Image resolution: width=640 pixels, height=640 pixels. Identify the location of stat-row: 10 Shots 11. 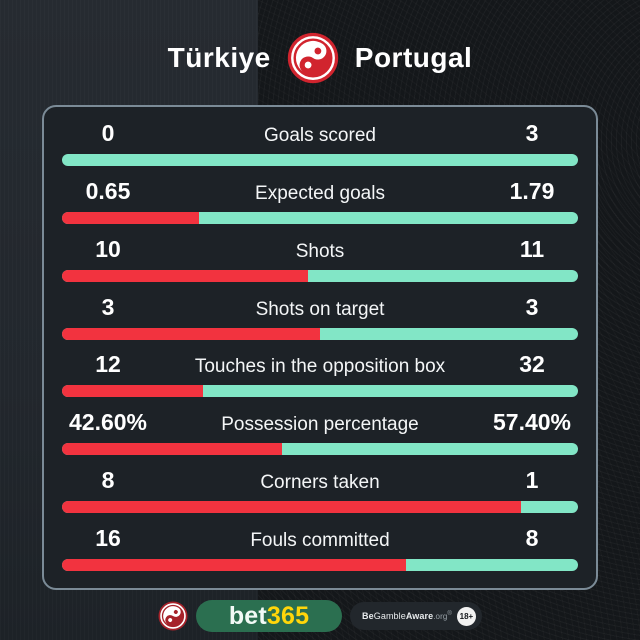
(320, 259).